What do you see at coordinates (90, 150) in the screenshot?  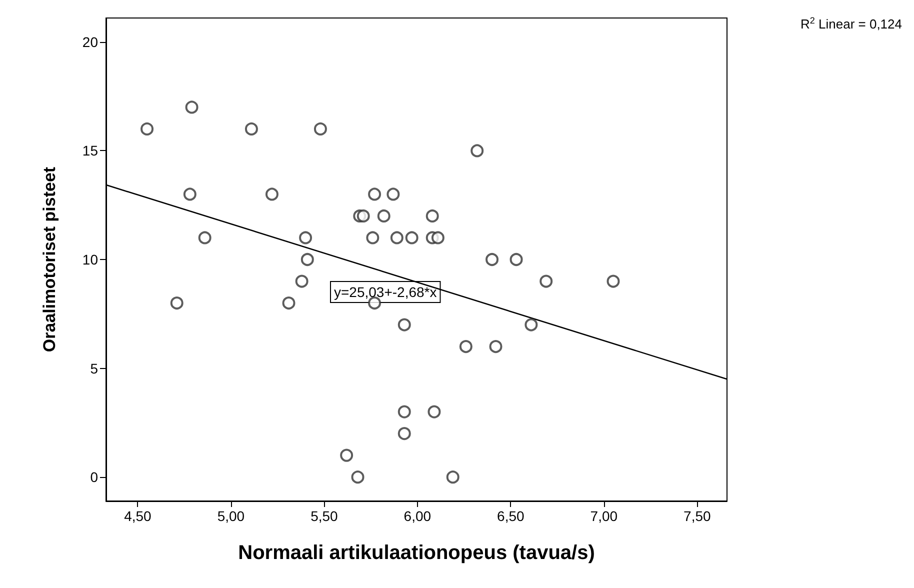 I see `y-tick-label: 15` at bounding box center [90, 150].